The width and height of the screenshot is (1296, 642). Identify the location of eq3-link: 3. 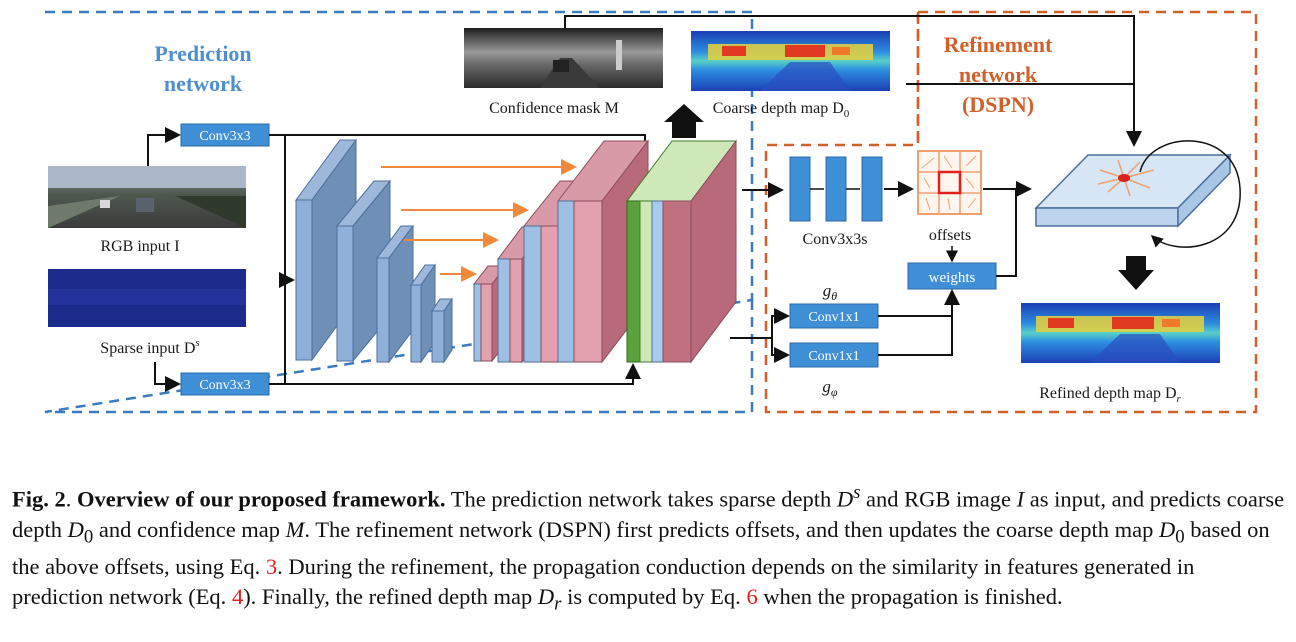
(271, 566).